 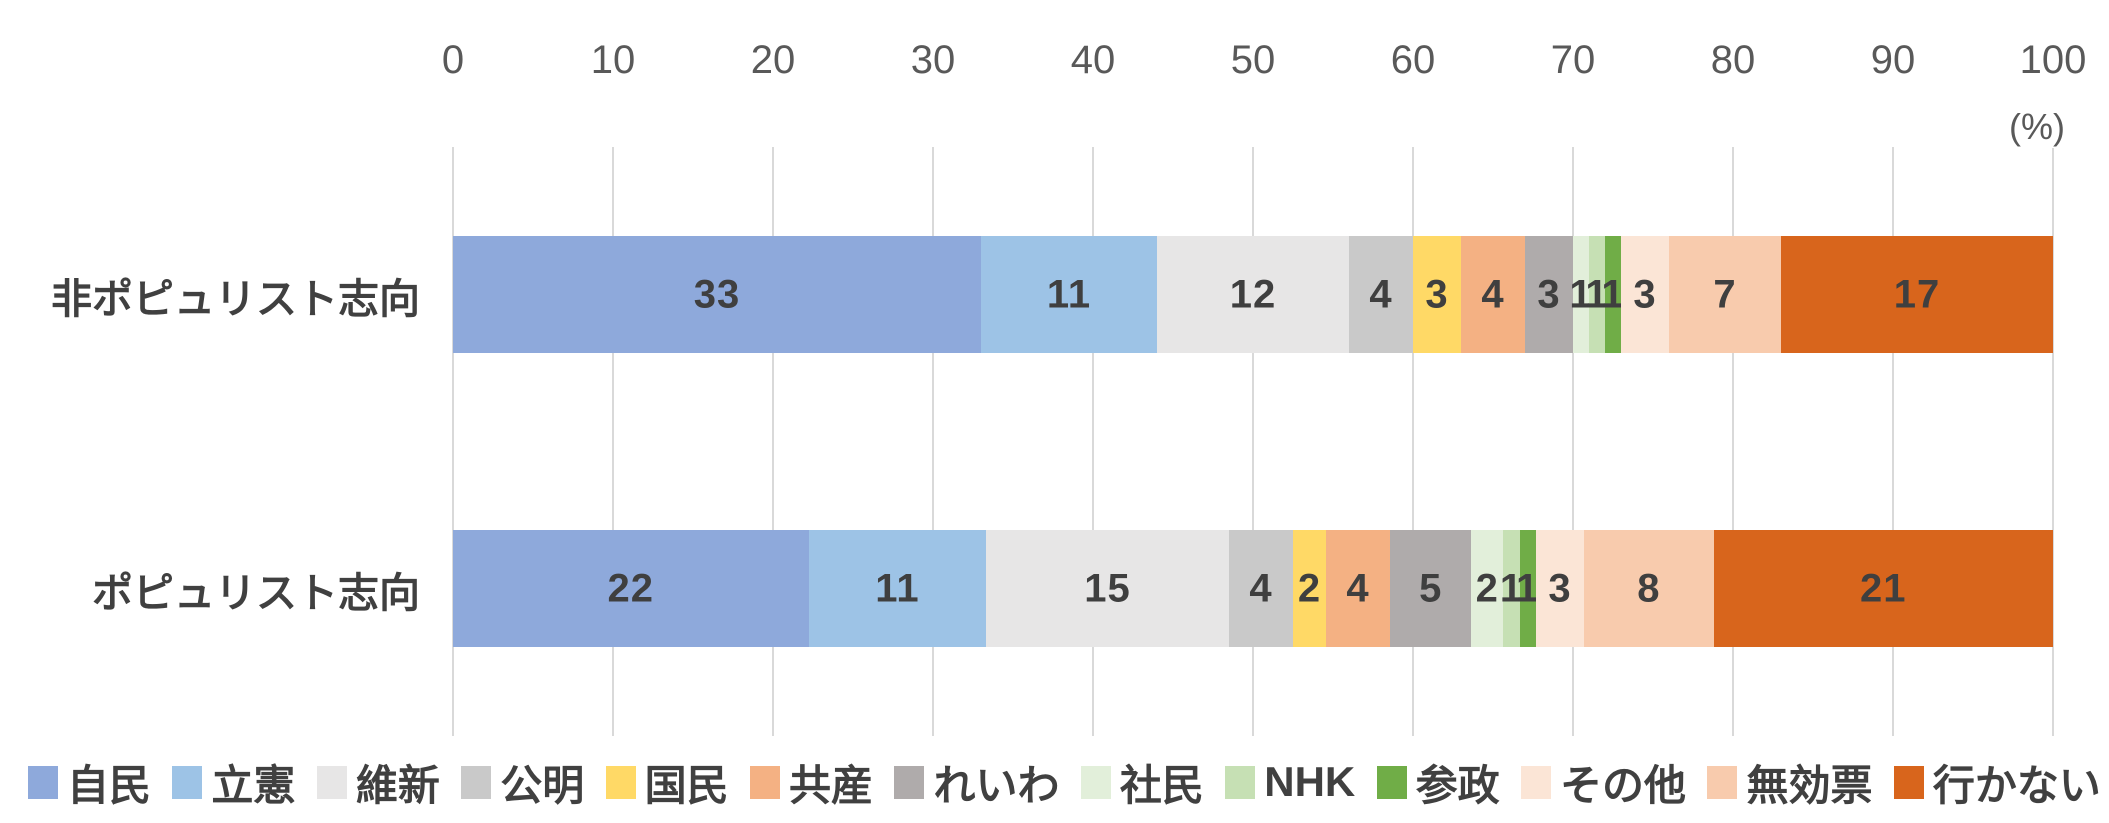 I want to click on data-label: 2, so click(x=1487, y=588).